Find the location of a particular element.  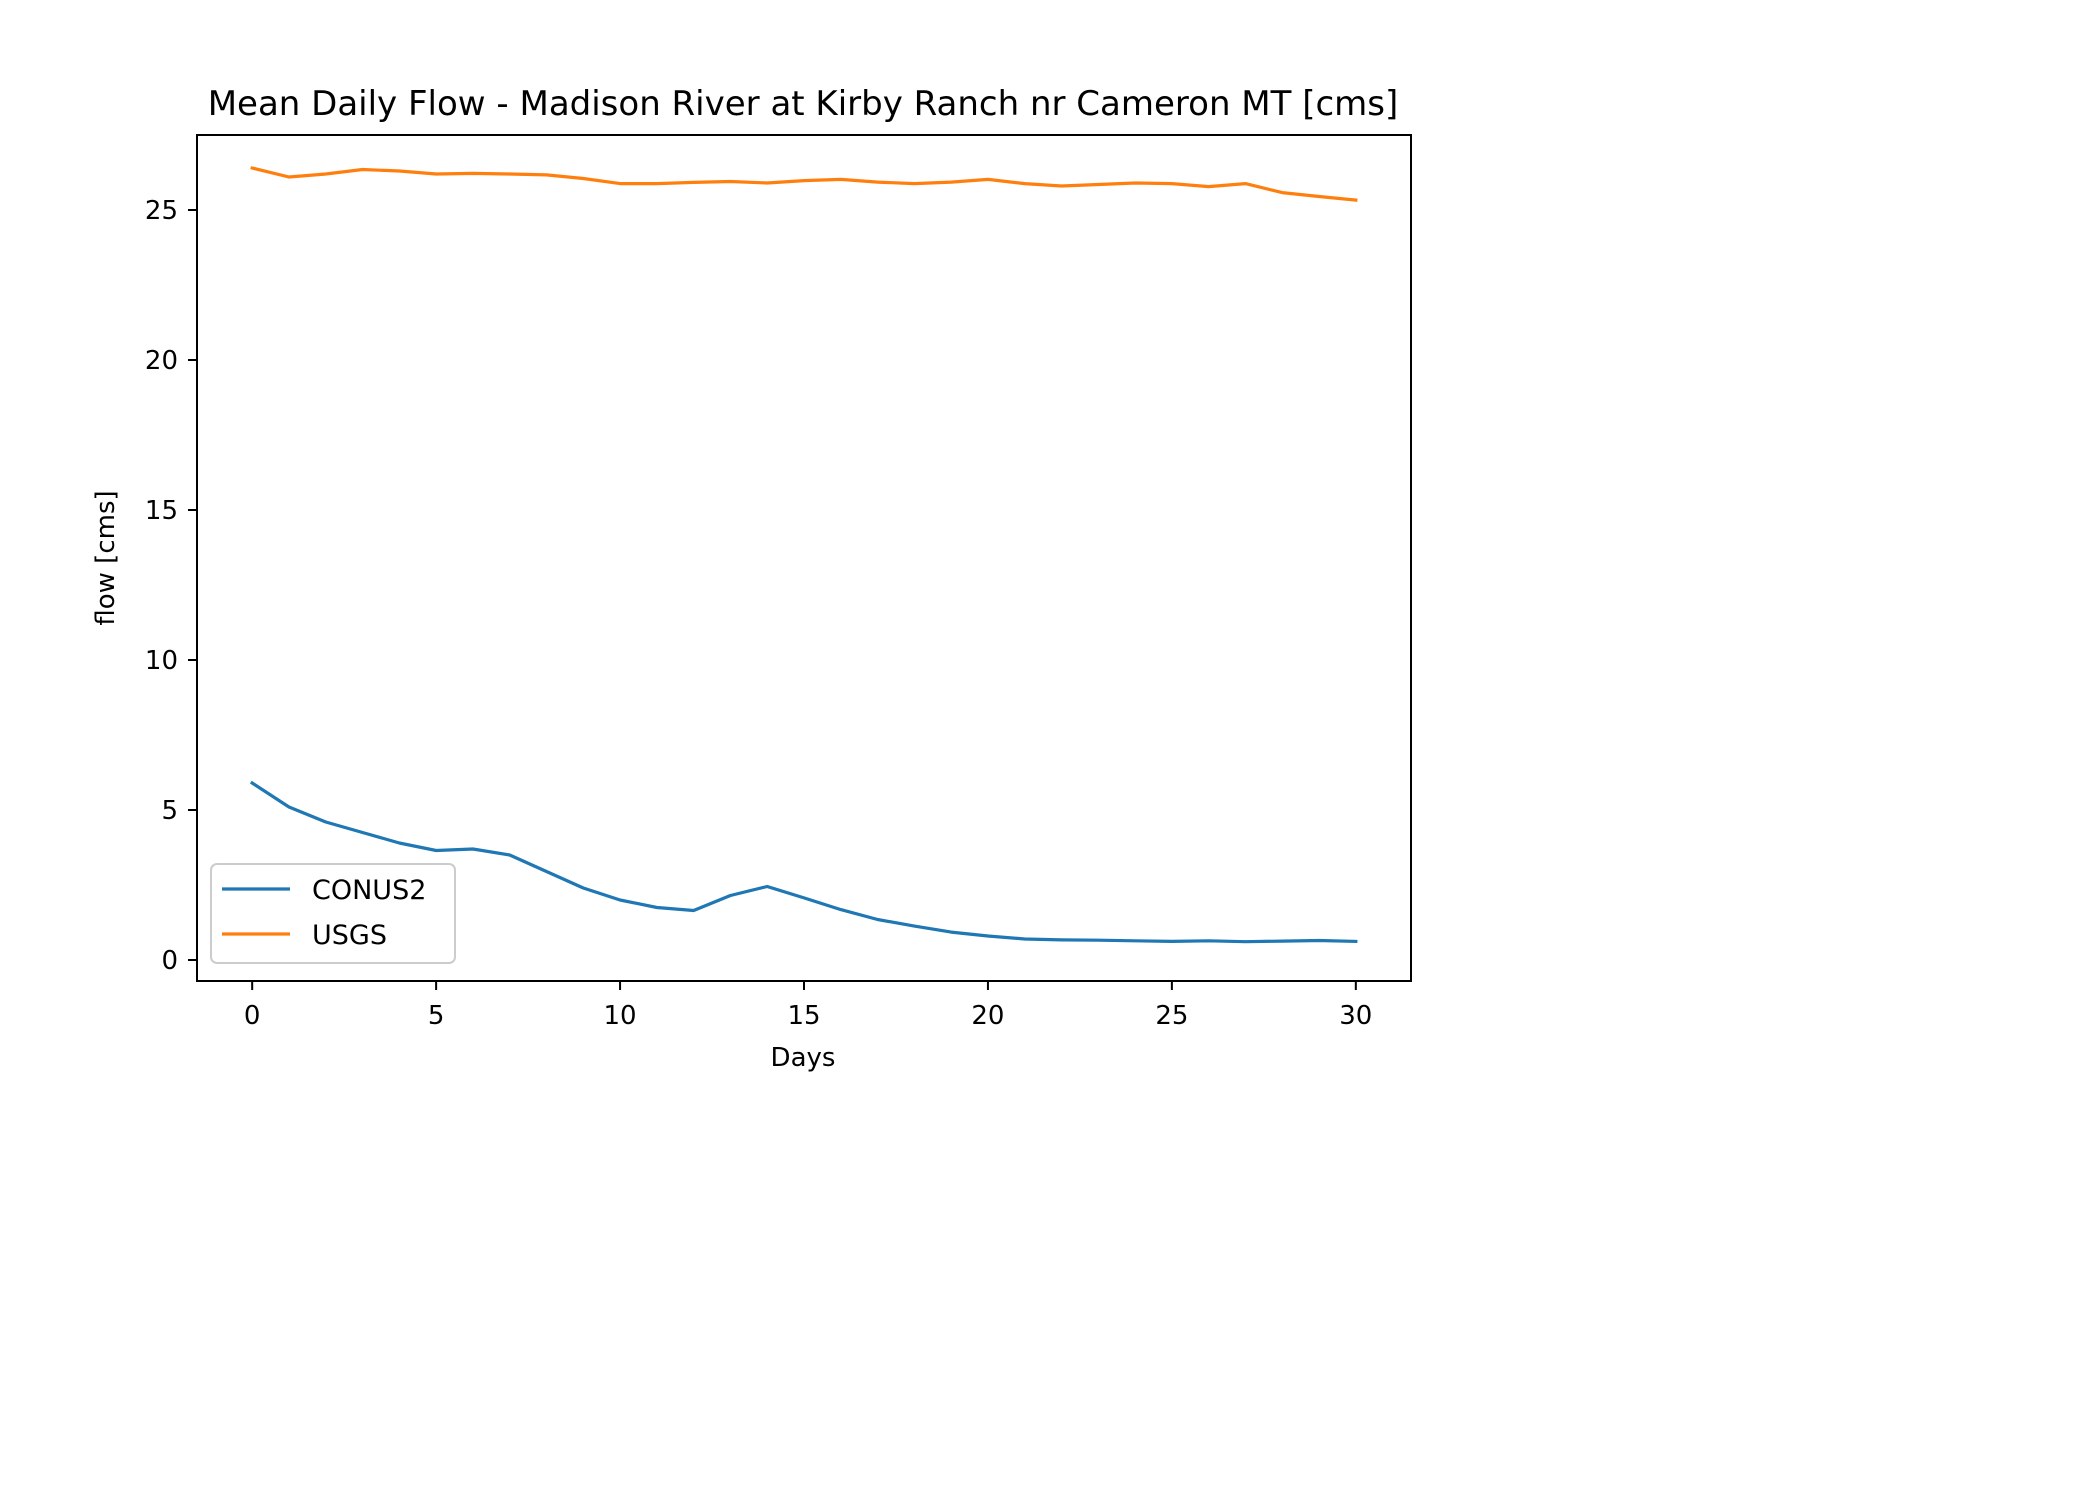

y-axis-ticks: 0 5 10 15 20 25 is located at coordinates (171, 586).